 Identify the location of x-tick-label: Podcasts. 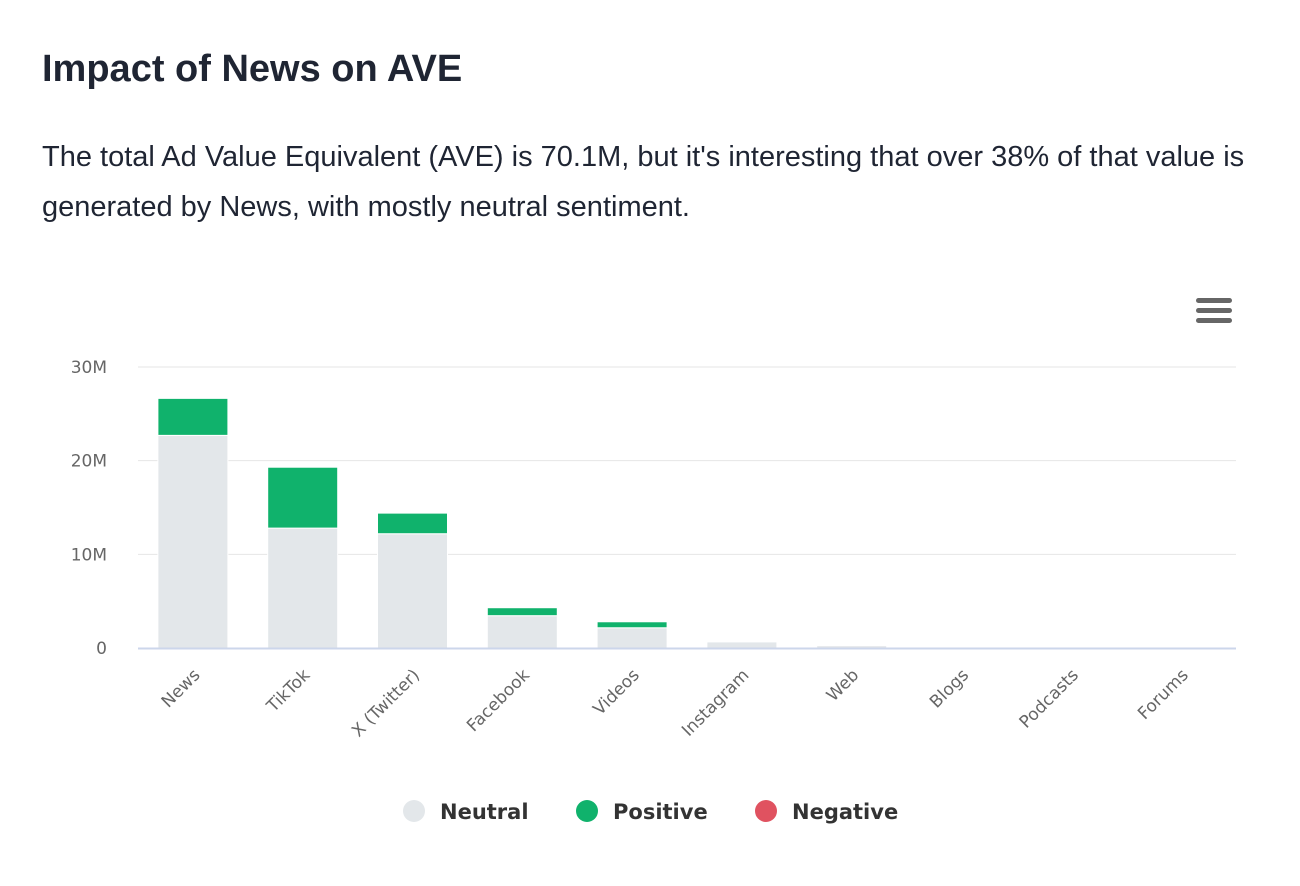
(1049, 698).